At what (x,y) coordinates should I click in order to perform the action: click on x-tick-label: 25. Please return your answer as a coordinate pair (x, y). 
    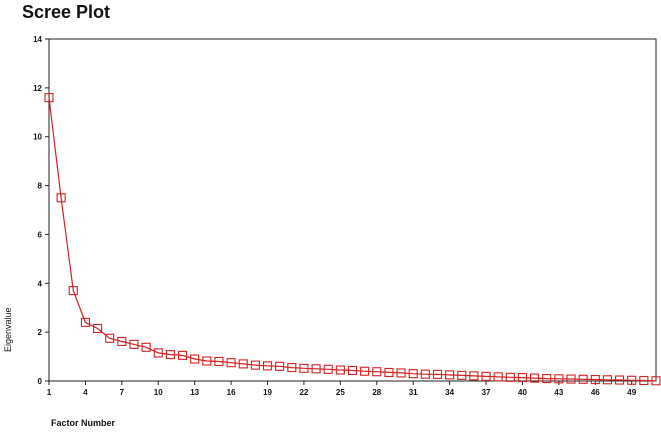
    Looking at the image, I should click on (340, 392).